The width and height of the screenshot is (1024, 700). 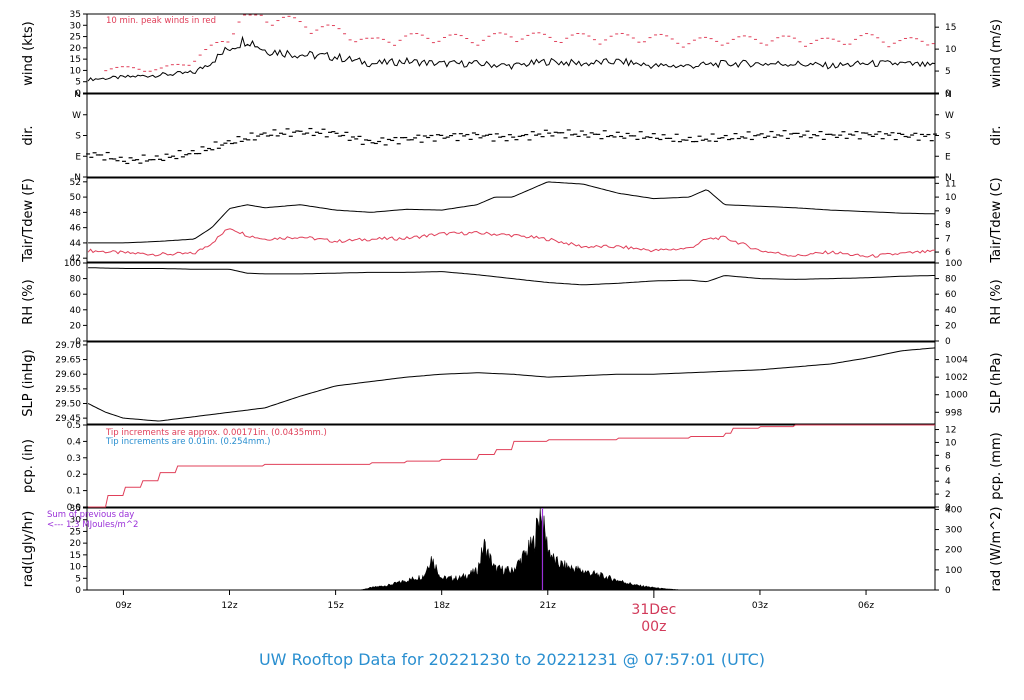 I want to click on left-tick-label: 30, so click(x=76, y=521).